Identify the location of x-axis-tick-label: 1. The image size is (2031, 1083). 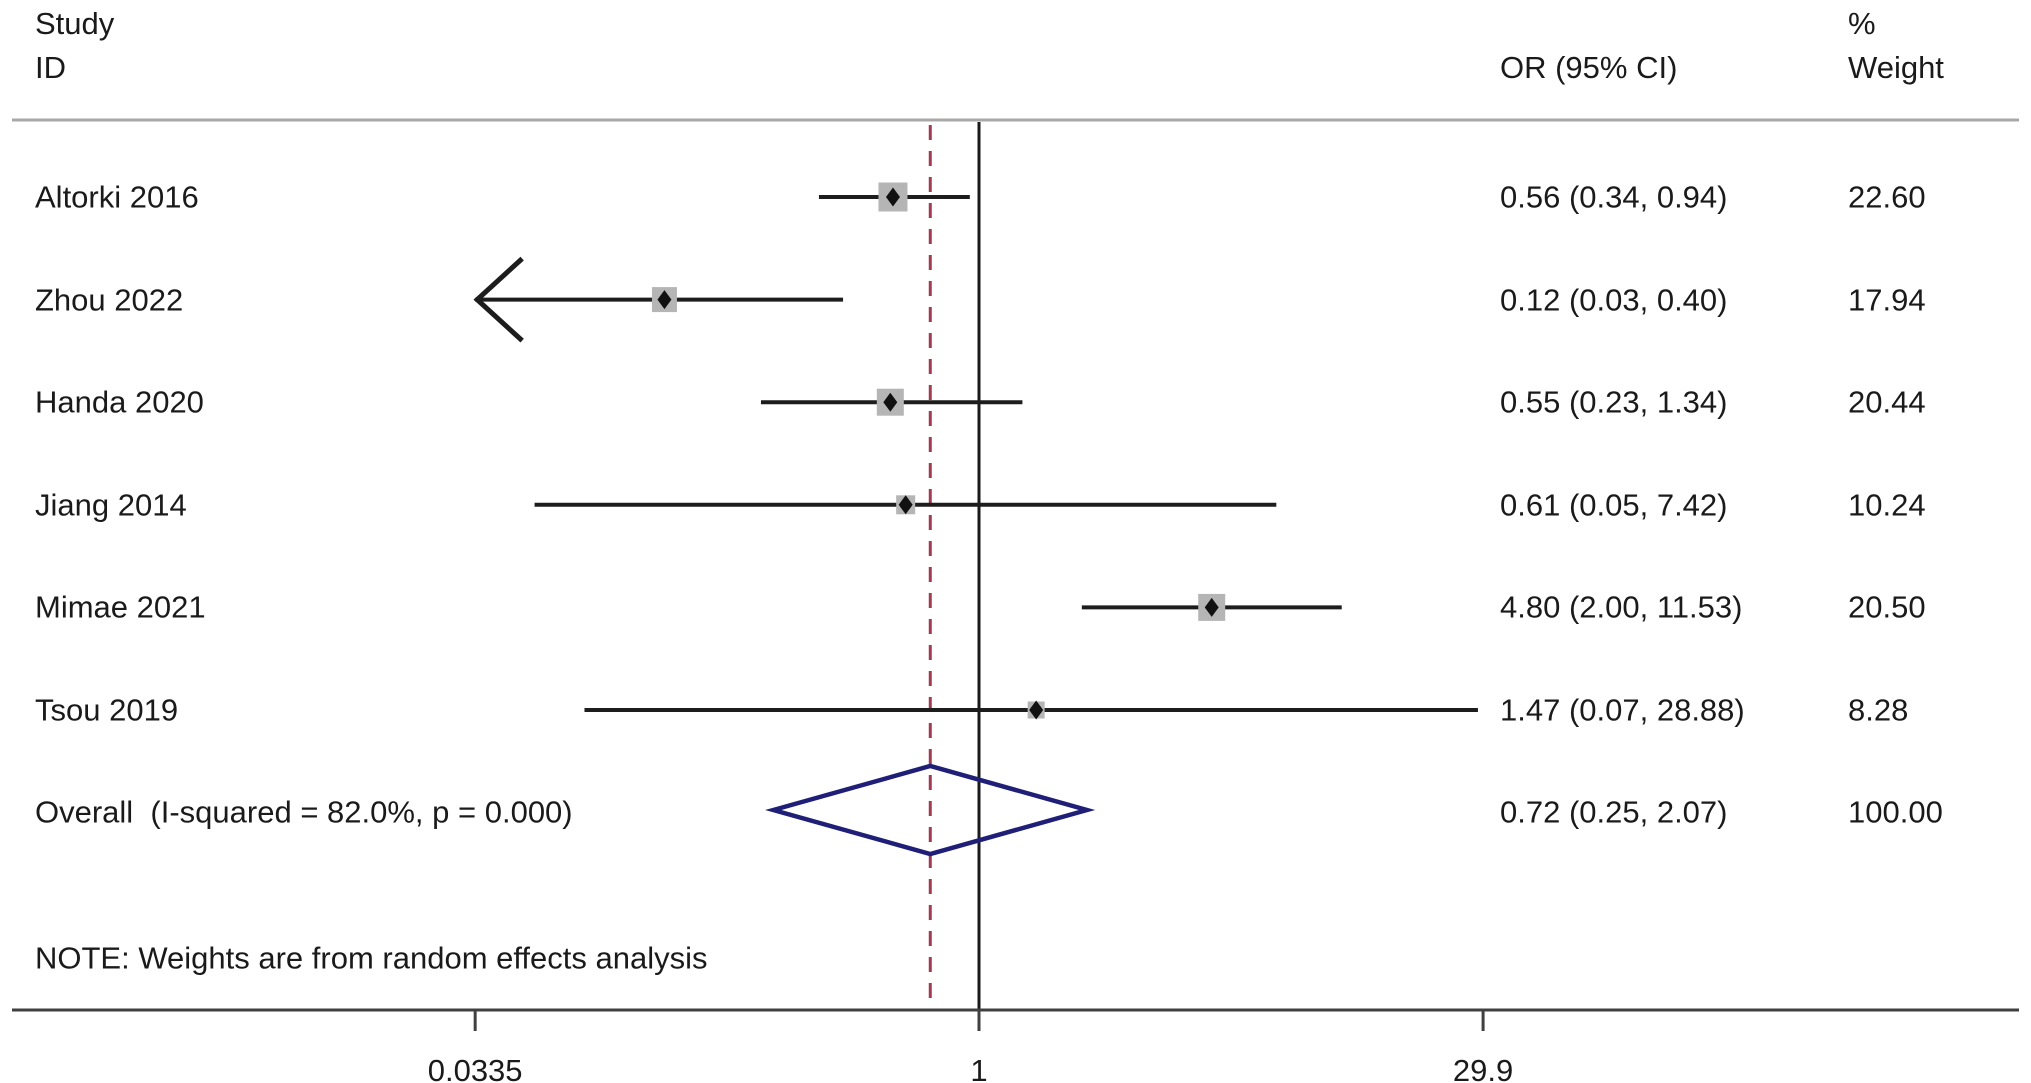
(979, 1068).